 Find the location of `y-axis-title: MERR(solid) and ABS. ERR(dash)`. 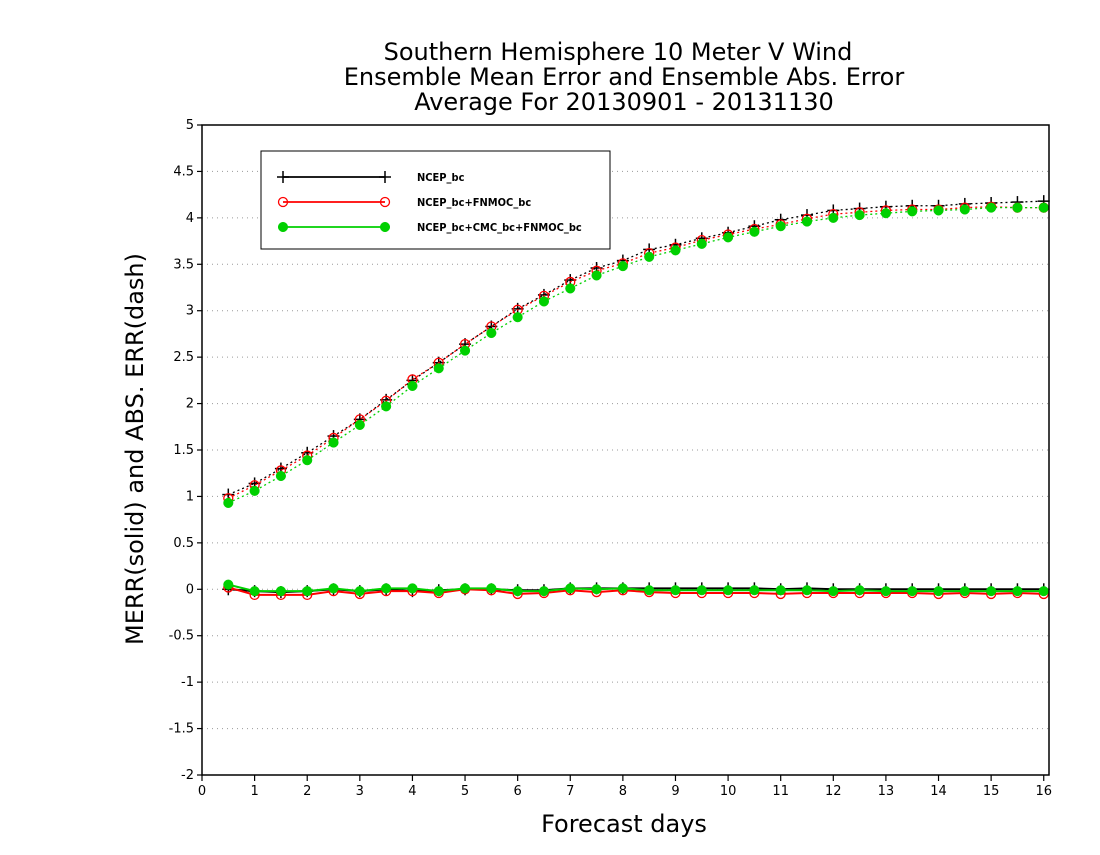

y-axis-title: MERR(solid) and ABS. ERR(dash) is located at coordinates (135, 449).